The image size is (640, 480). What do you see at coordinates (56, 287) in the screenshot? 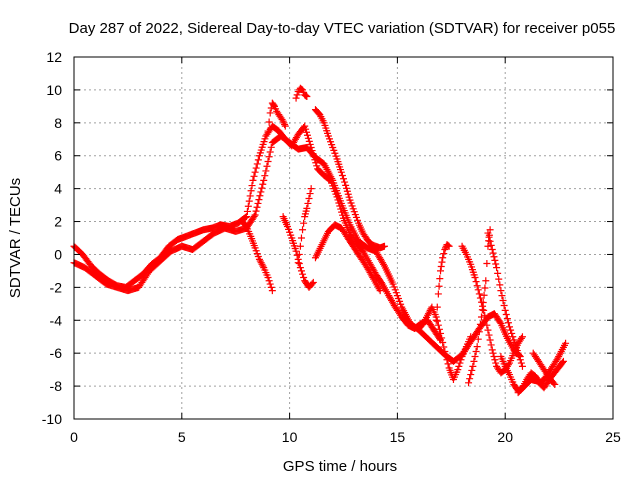
I see `y-tick-label: -2` at bounding box center [56, 287].